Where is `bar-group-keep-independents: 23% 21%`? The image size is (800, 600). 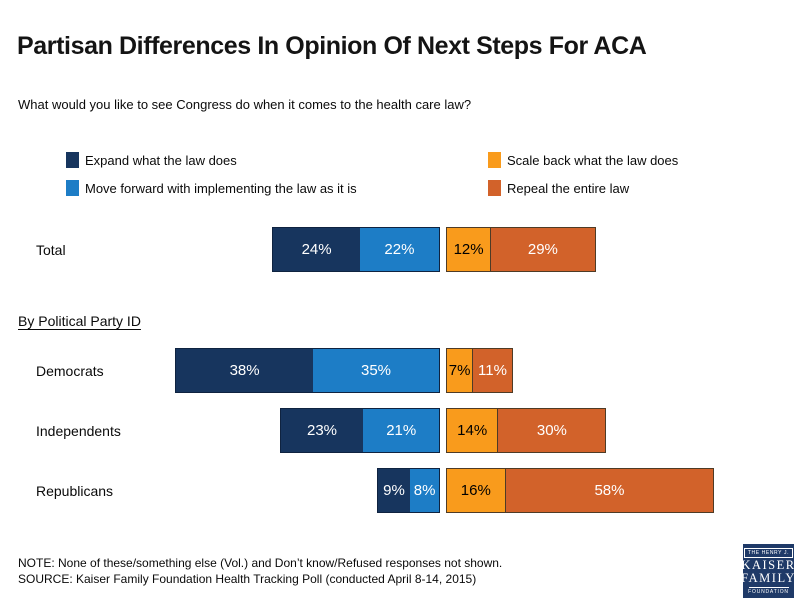 bar-group-keep-independents: 23% 21% is located at coordinates (359, 430).